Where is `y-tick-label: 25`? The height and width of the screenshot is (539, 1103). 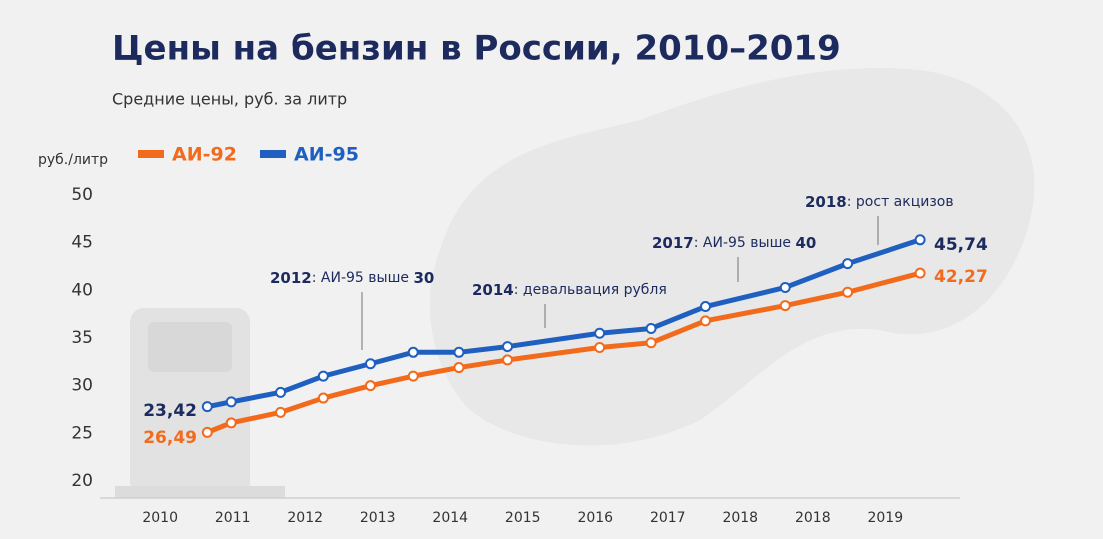
y-tick-label: 25 is located at coordinates (82, 433).